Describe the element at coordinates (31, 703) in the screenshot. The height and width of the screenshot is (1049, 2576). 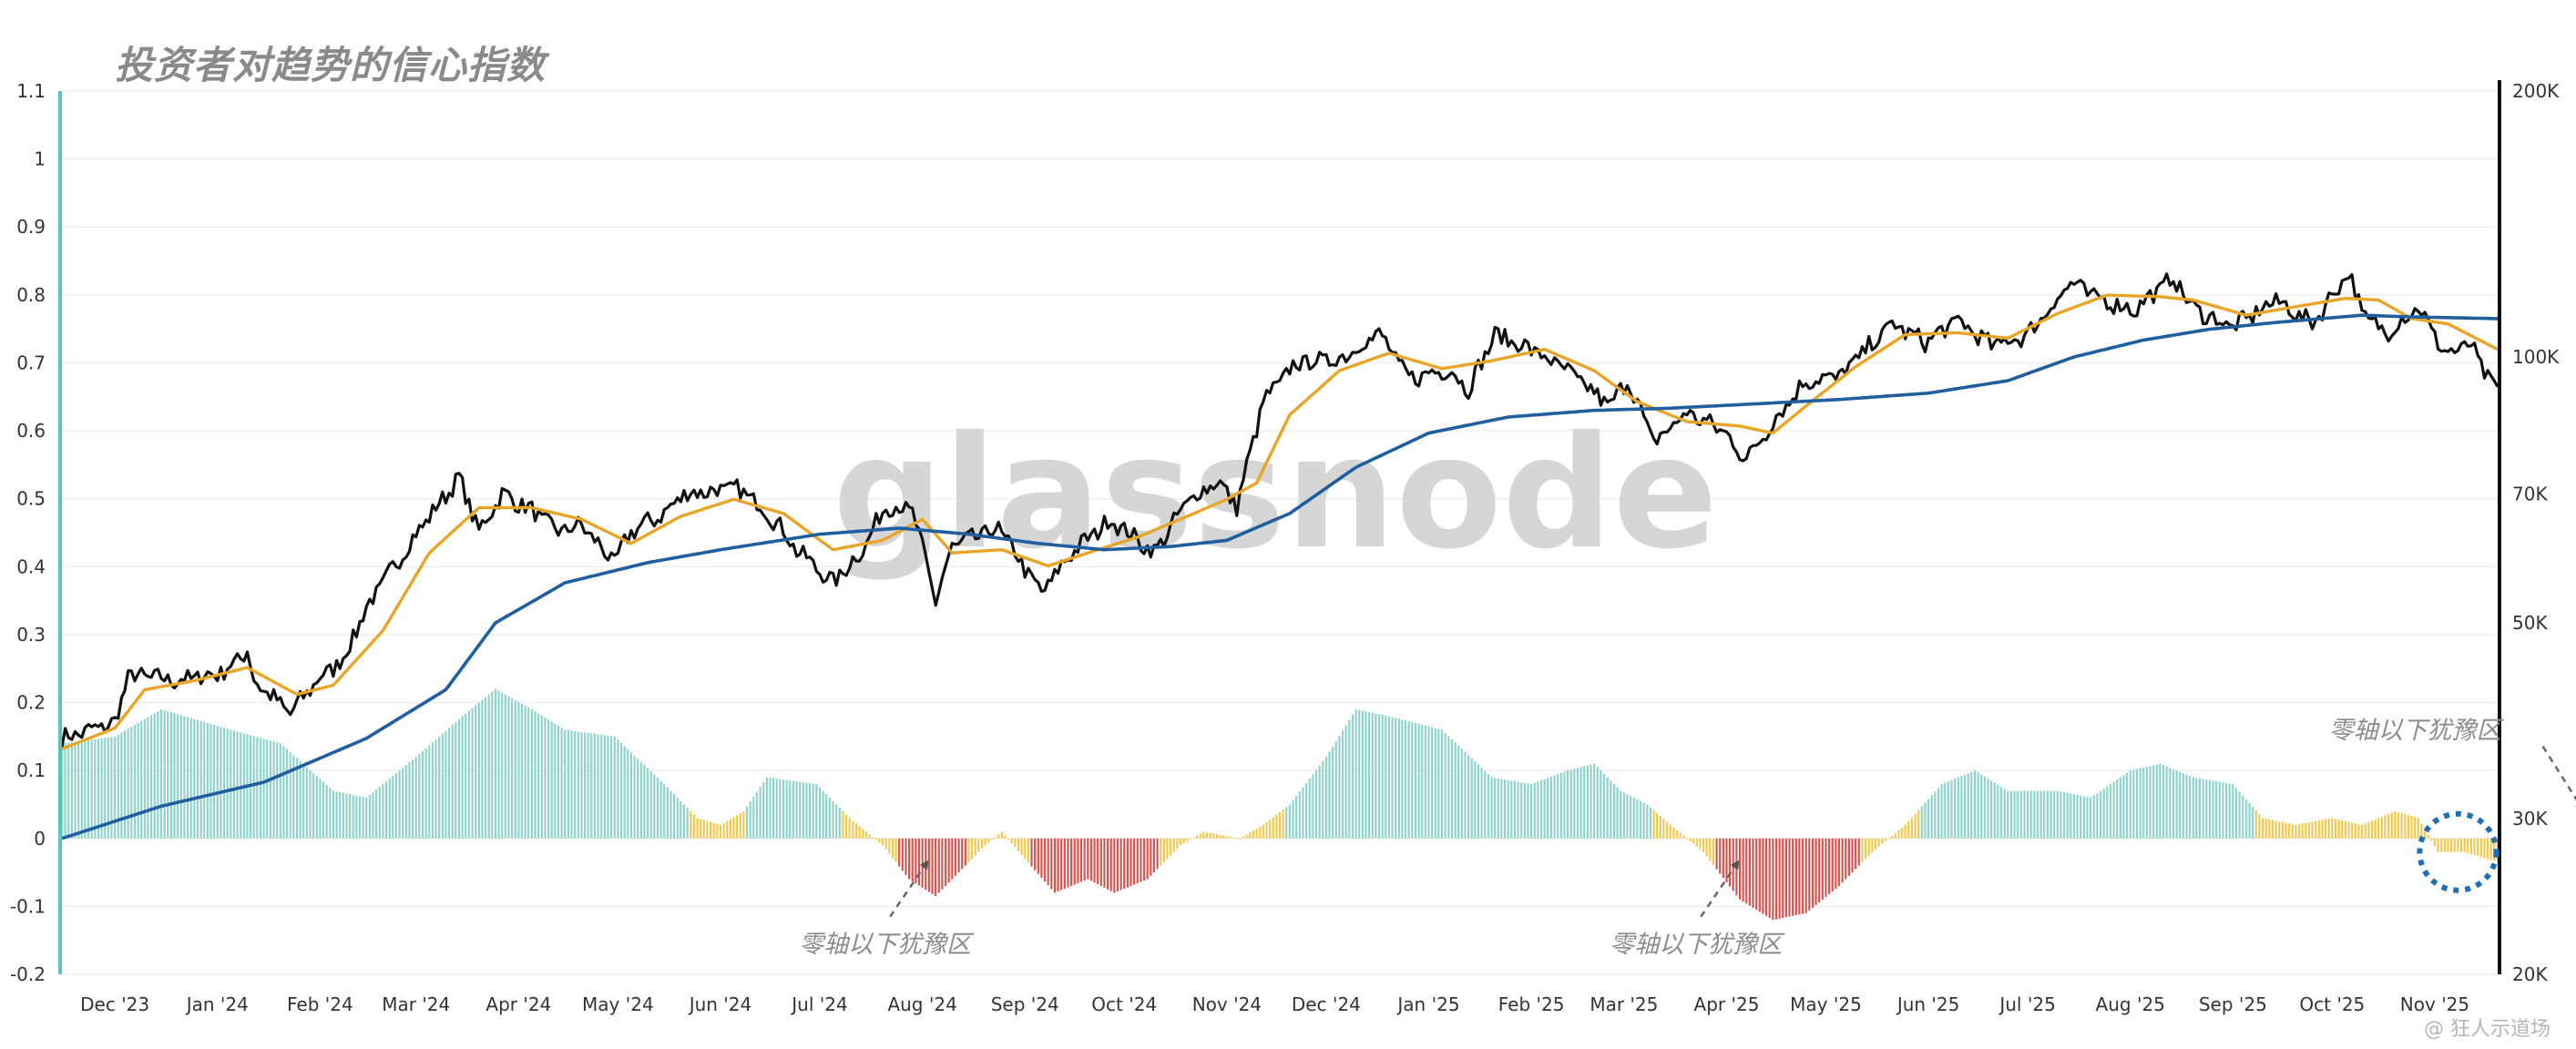
I see `y-left-tick-label: 0.2` at that location.